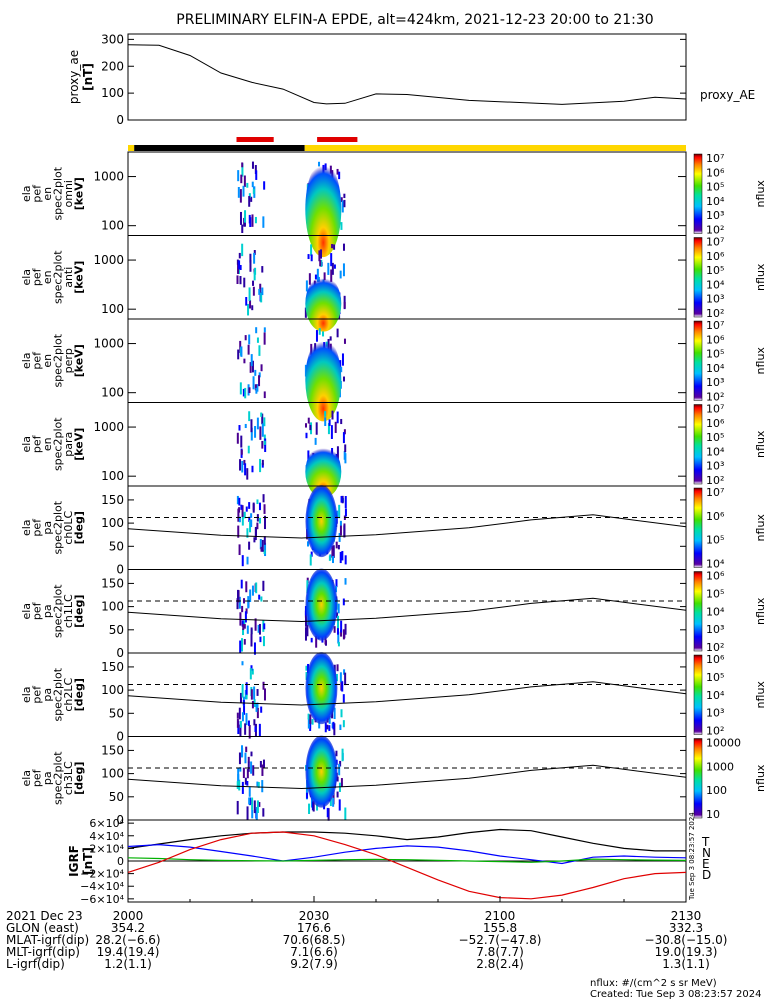 The width and height of the screenshot is (775, 1000). What do you see at coordinates (112, 226) in the screenshot?
I see `ytick-label: 100` at bounding box center [112, 226].